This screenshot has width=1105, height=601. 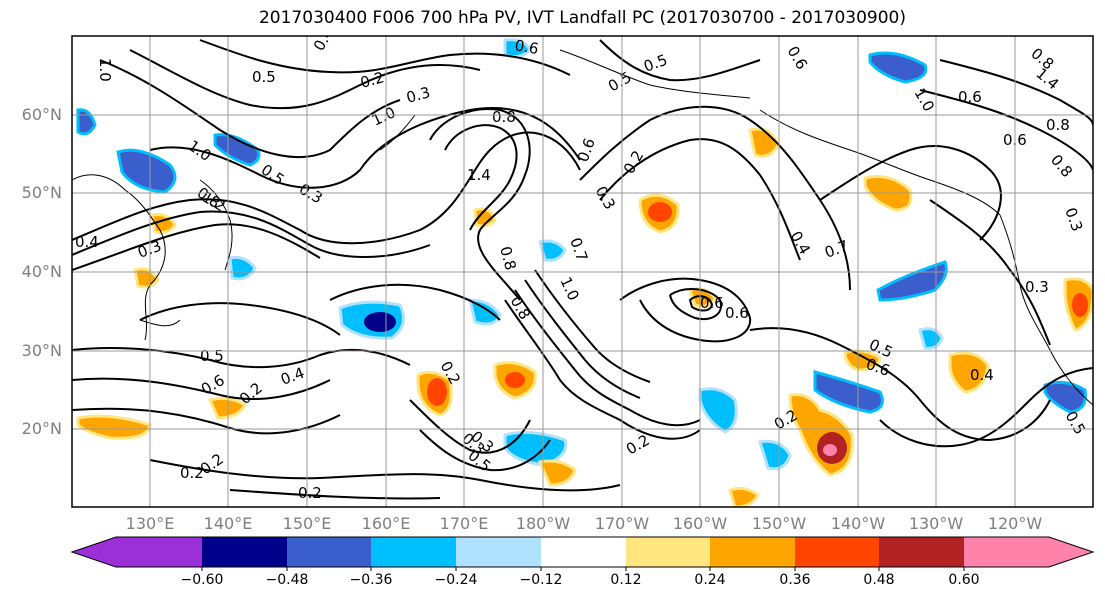 I want to click on lat-label: 40°N, so click(x=41, y=271).